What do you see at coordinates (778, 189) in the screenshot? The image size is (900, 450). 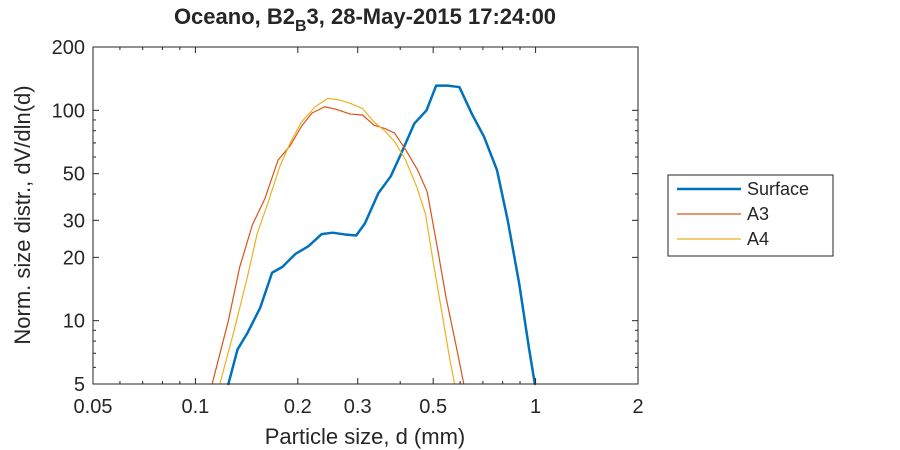 I see `legend-label-surface: Surface` at bounding box center [778, 189].